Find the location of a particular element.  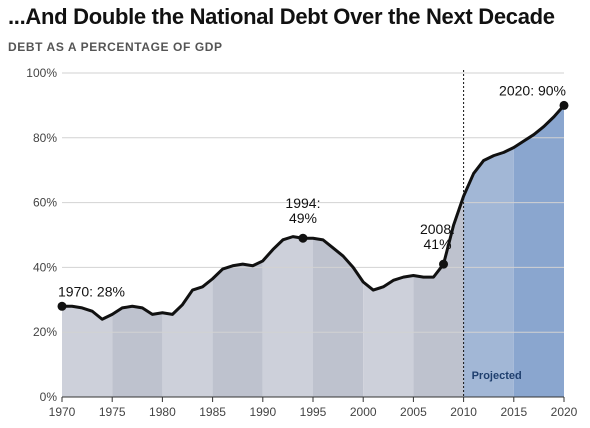

annotation-point-1970 is located at coordinates (62, 306).